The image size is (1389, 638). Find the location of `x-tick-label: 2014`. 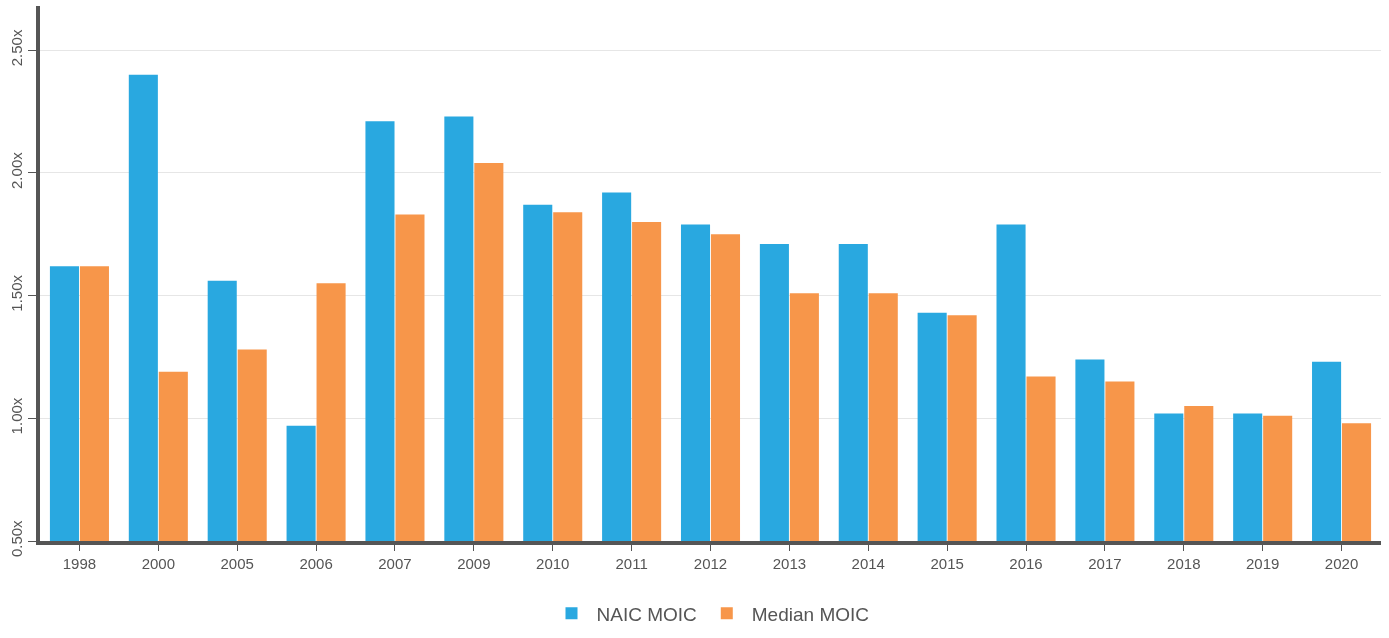

x-tick-label: 2014 is located at coordinates (868, 563).